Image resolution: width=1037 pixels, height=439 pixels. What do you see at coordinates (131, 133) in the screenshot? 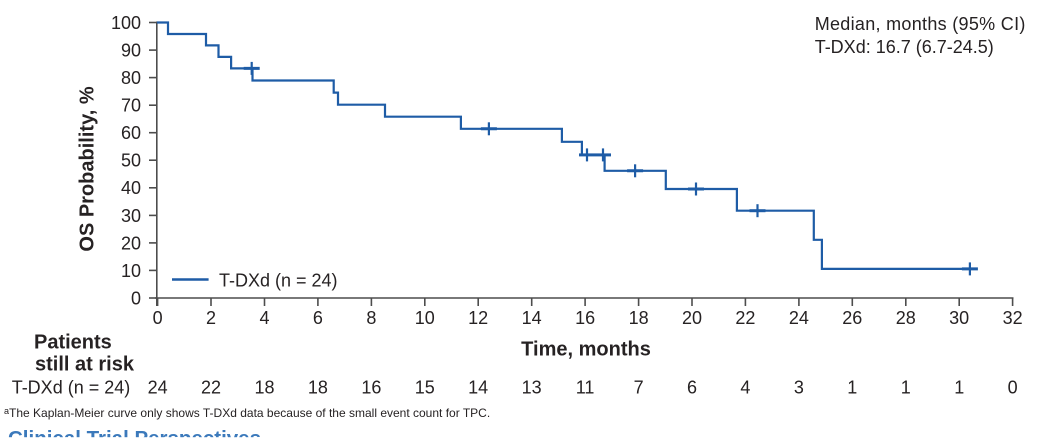
I see `svg-text: 60` at bounding box center [131, 133].